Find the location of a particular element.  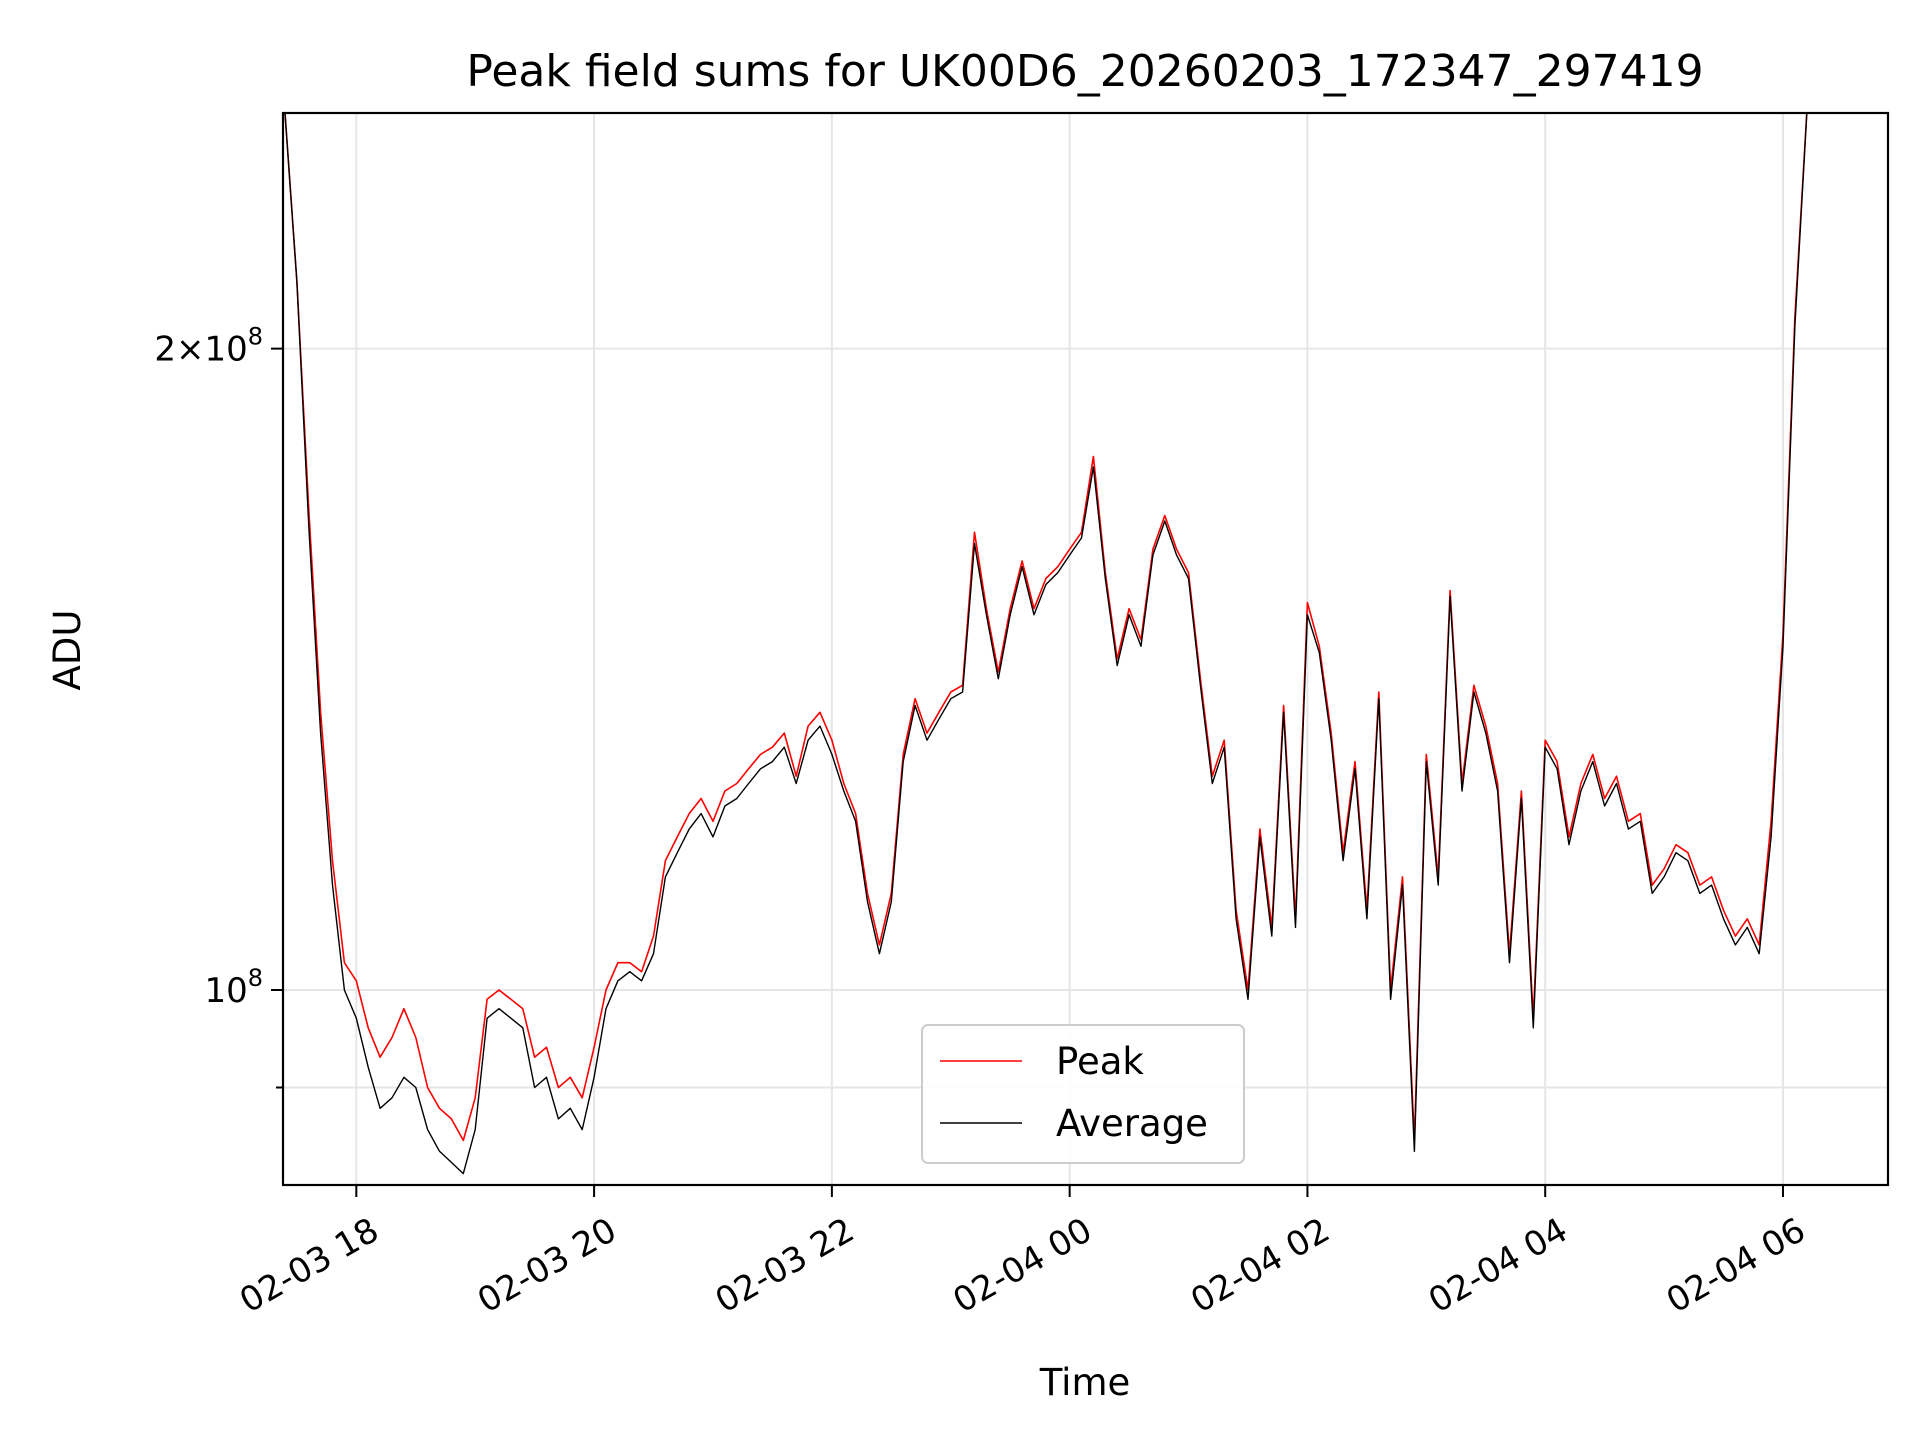

legend-label-average: Average is located at coordinates (1132, 1123).